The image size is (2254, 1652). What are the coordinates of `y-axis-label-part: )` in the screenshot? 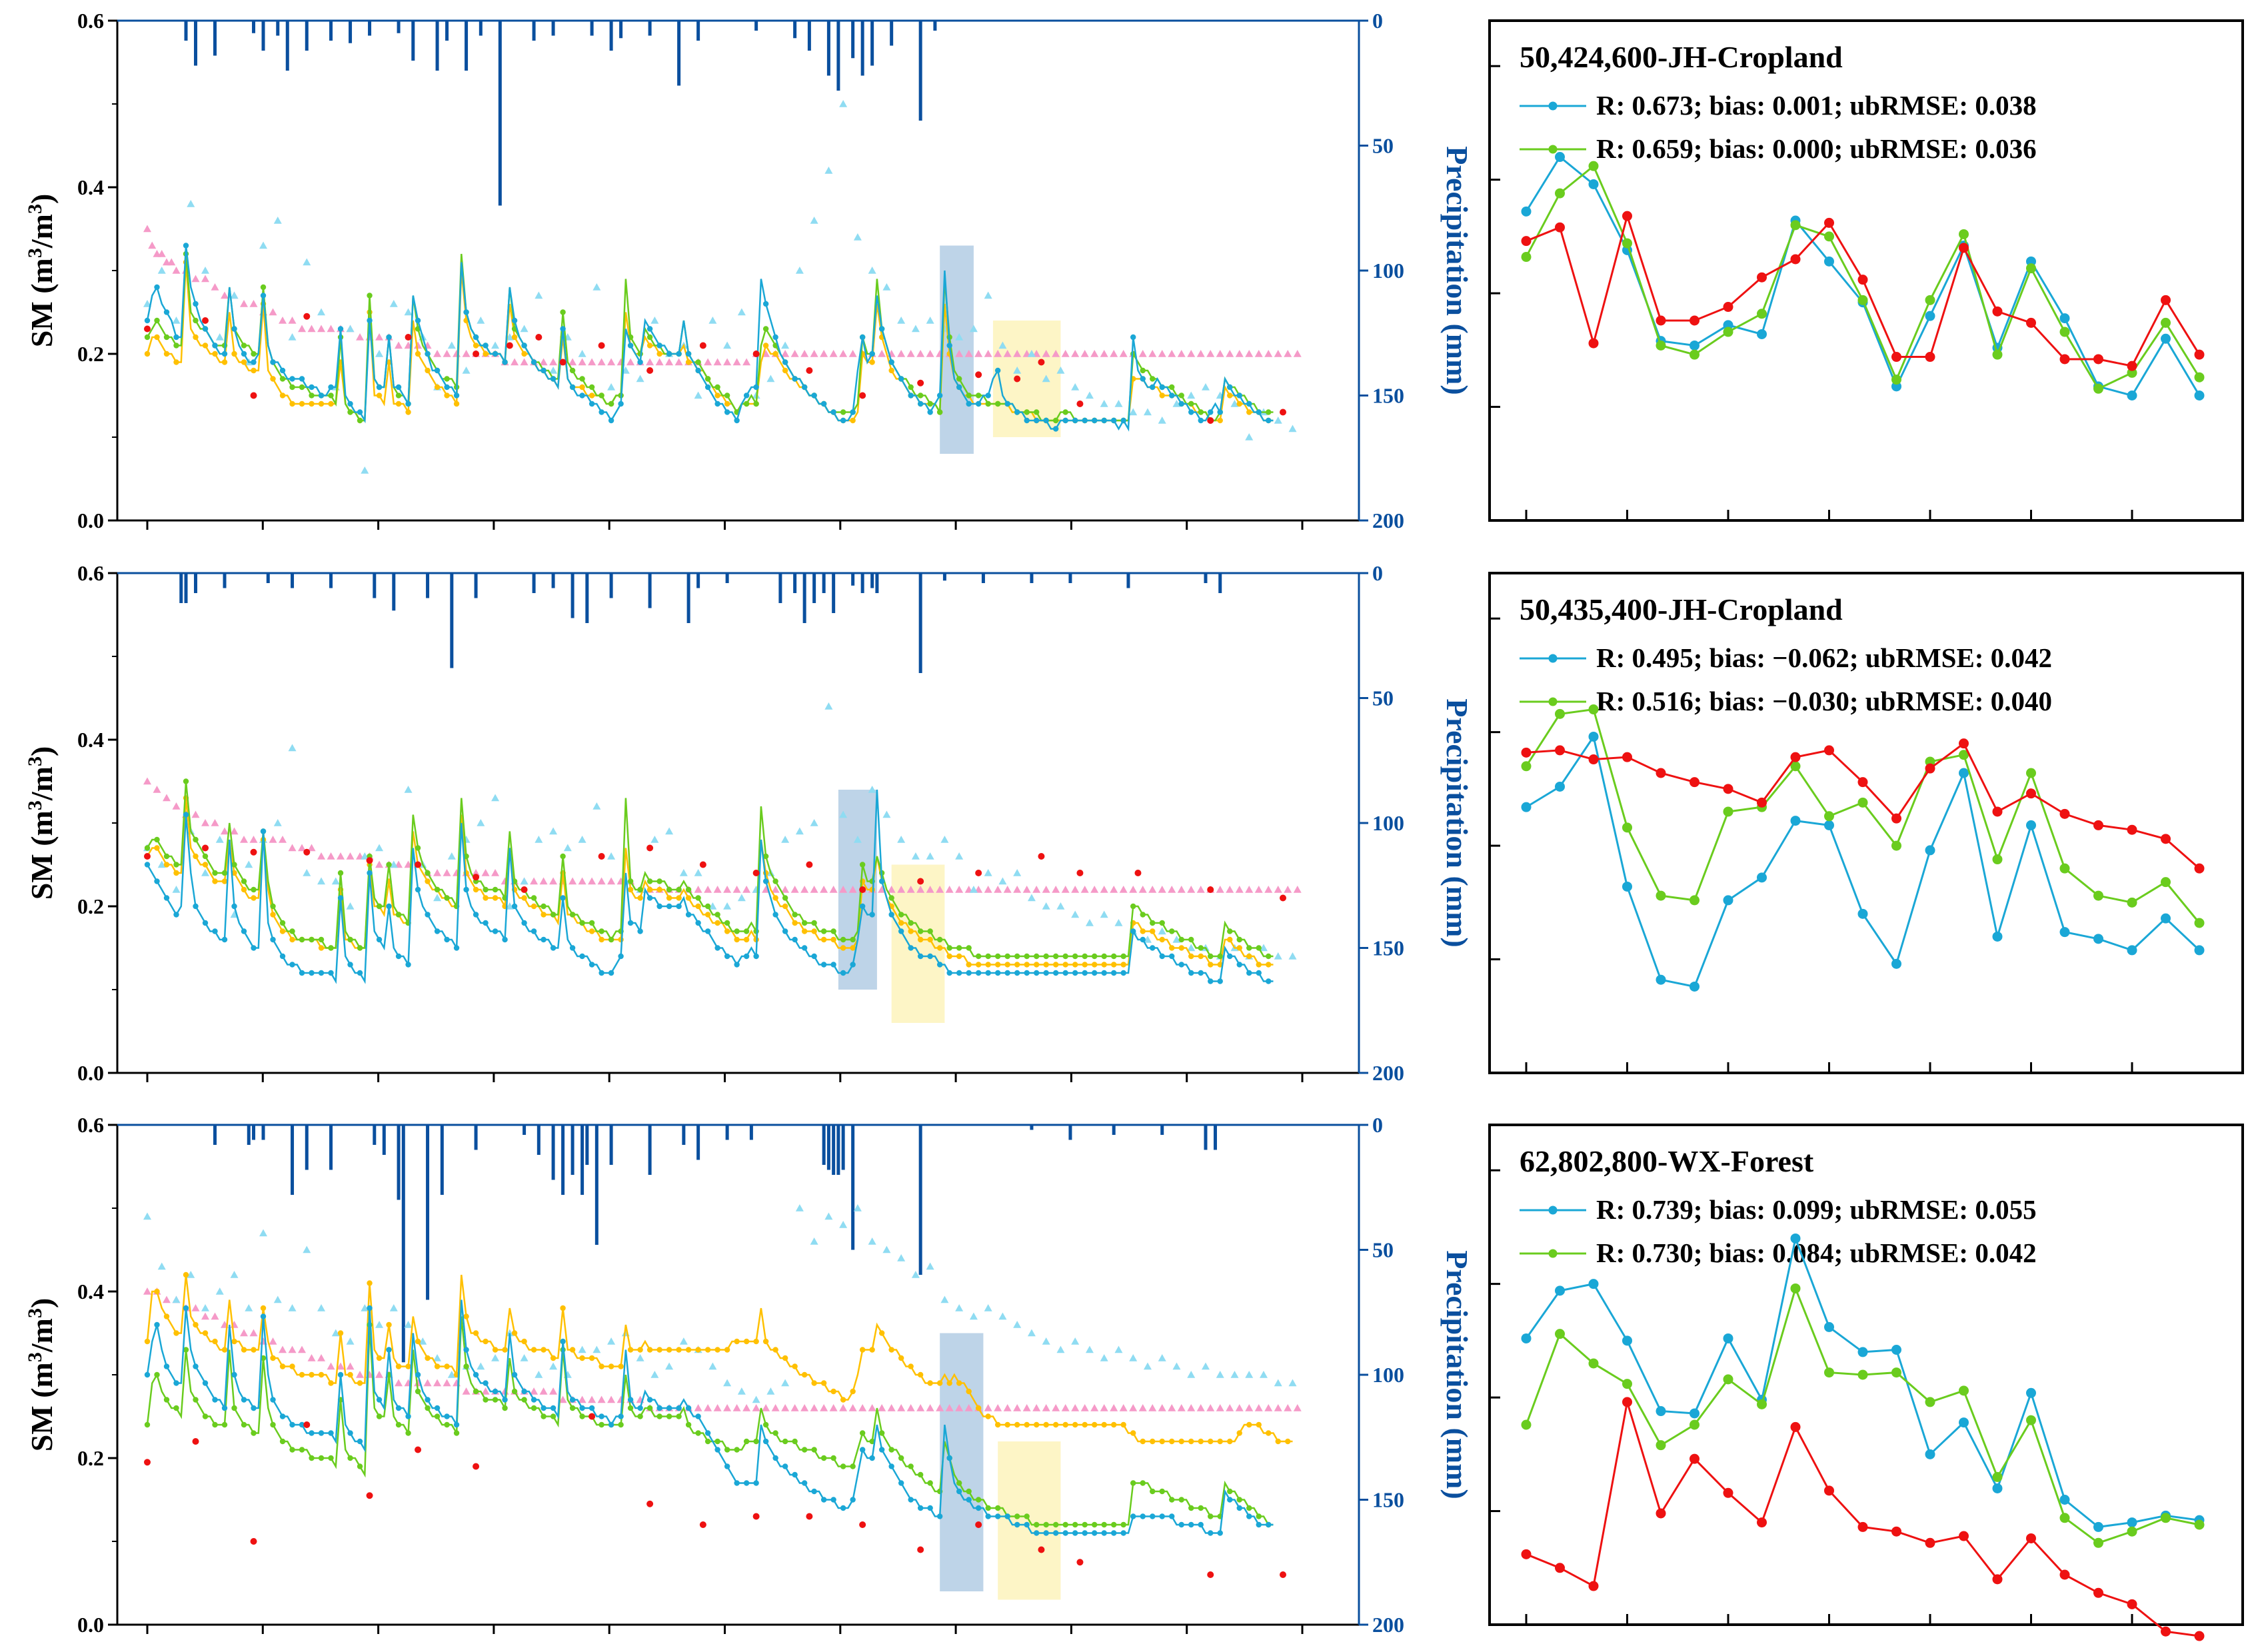 It's located at (42, 751).